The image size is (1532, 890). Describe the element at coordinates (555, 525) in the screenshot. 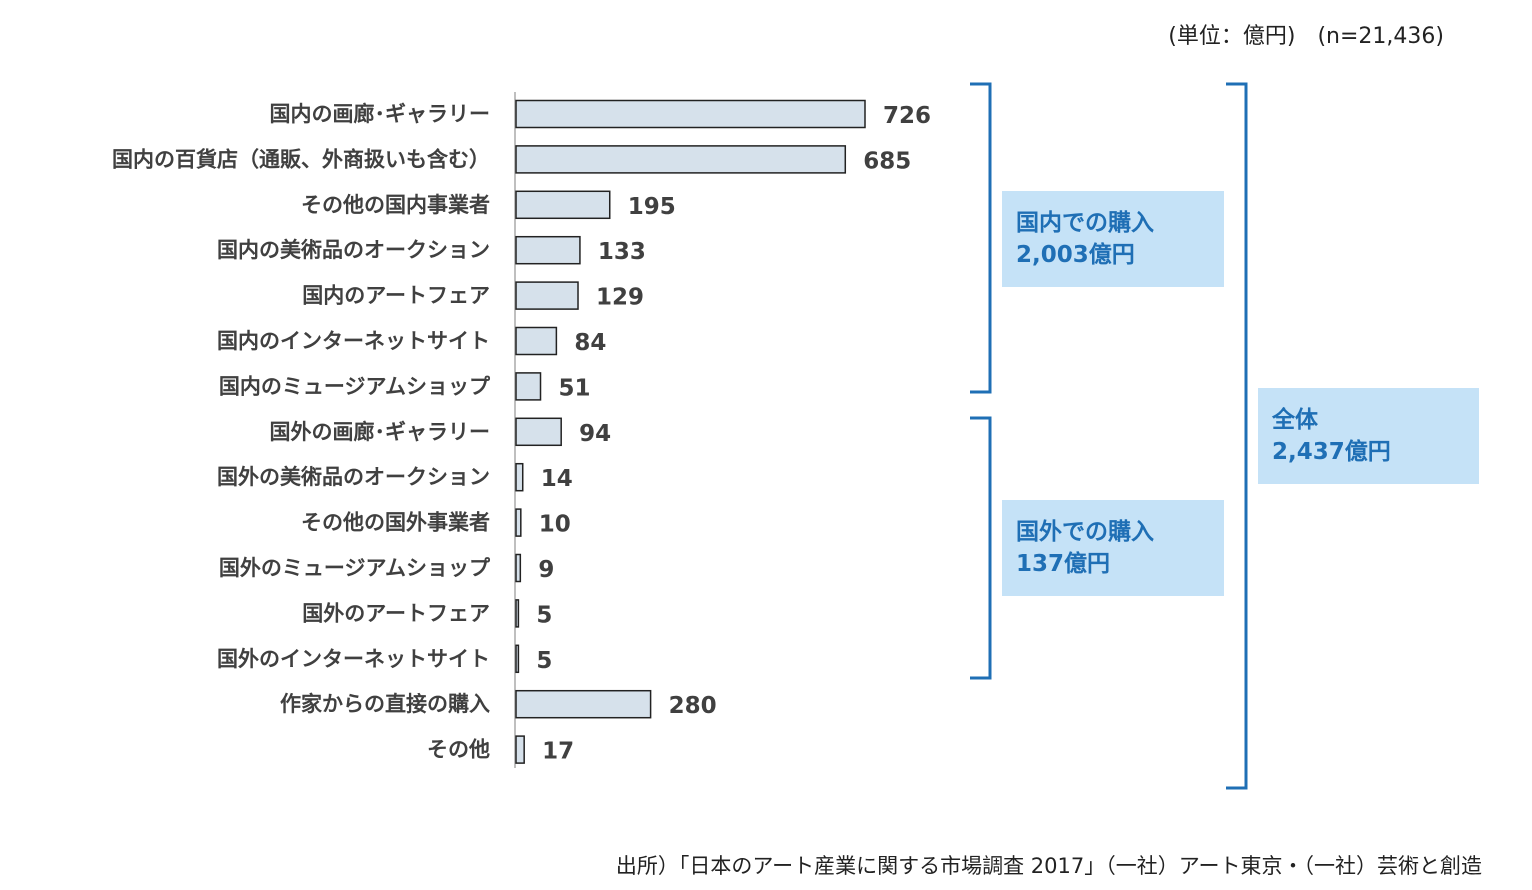

I see `value-label: 10` at that location.